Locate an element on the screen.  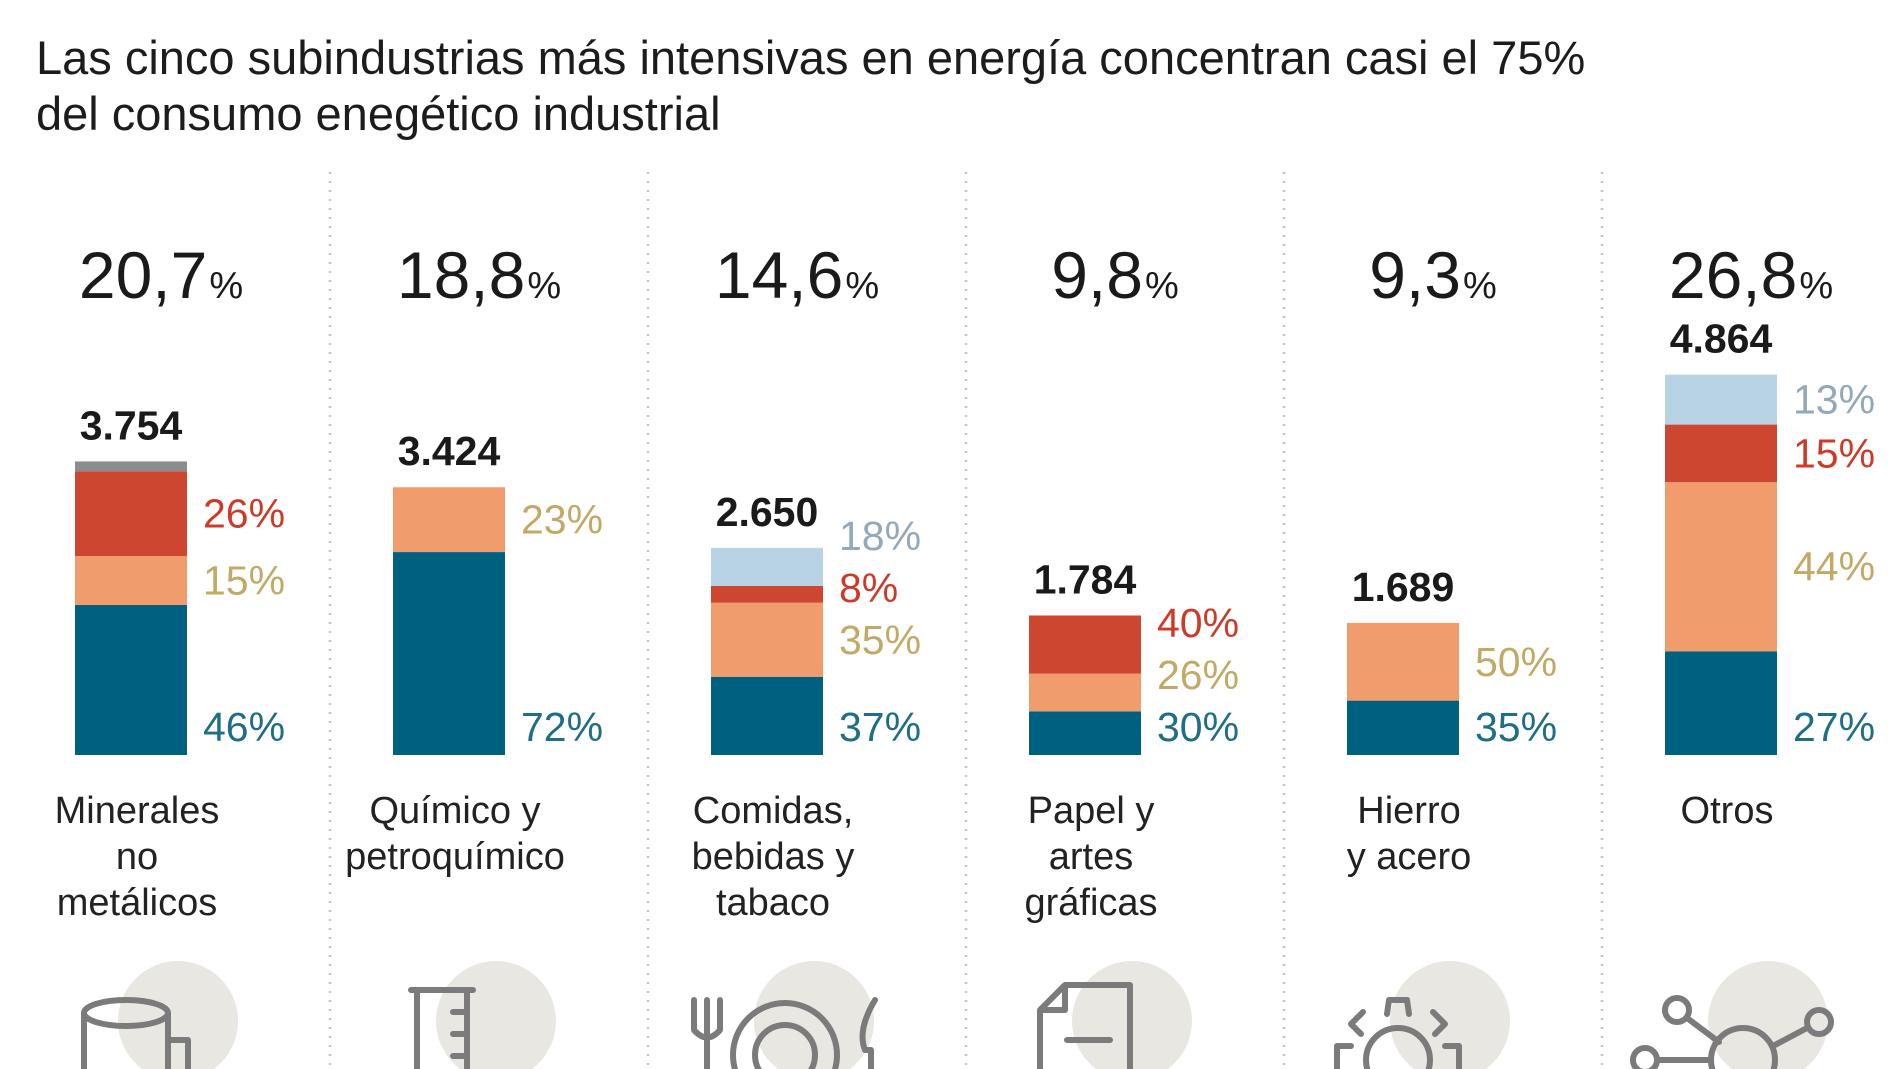
category-name-line: metálicos is located at coordinates (137, 903).